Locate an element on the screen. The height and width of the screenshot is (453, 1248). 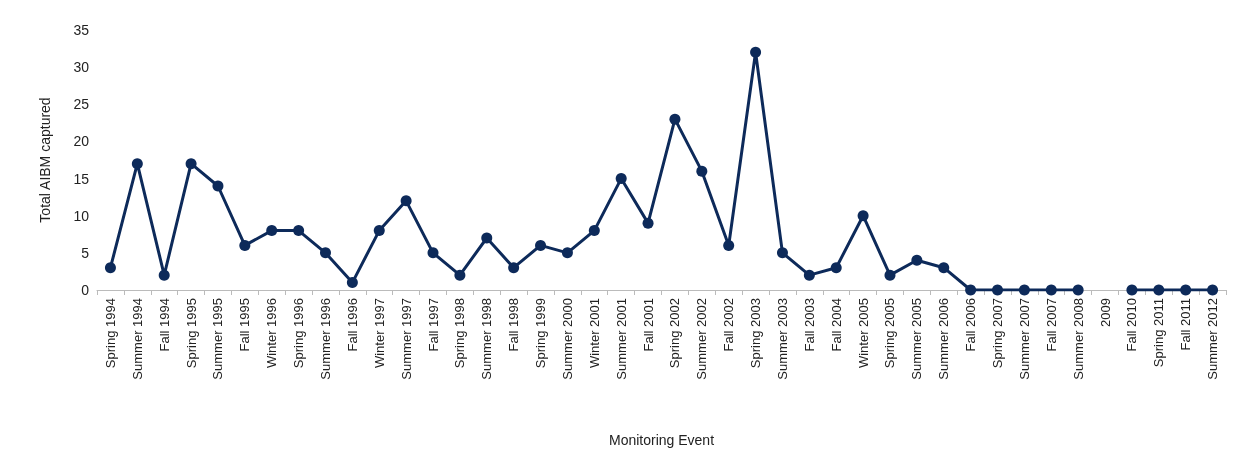
x-tick-label: Spring 2005 is located at coordinates (890, 333).